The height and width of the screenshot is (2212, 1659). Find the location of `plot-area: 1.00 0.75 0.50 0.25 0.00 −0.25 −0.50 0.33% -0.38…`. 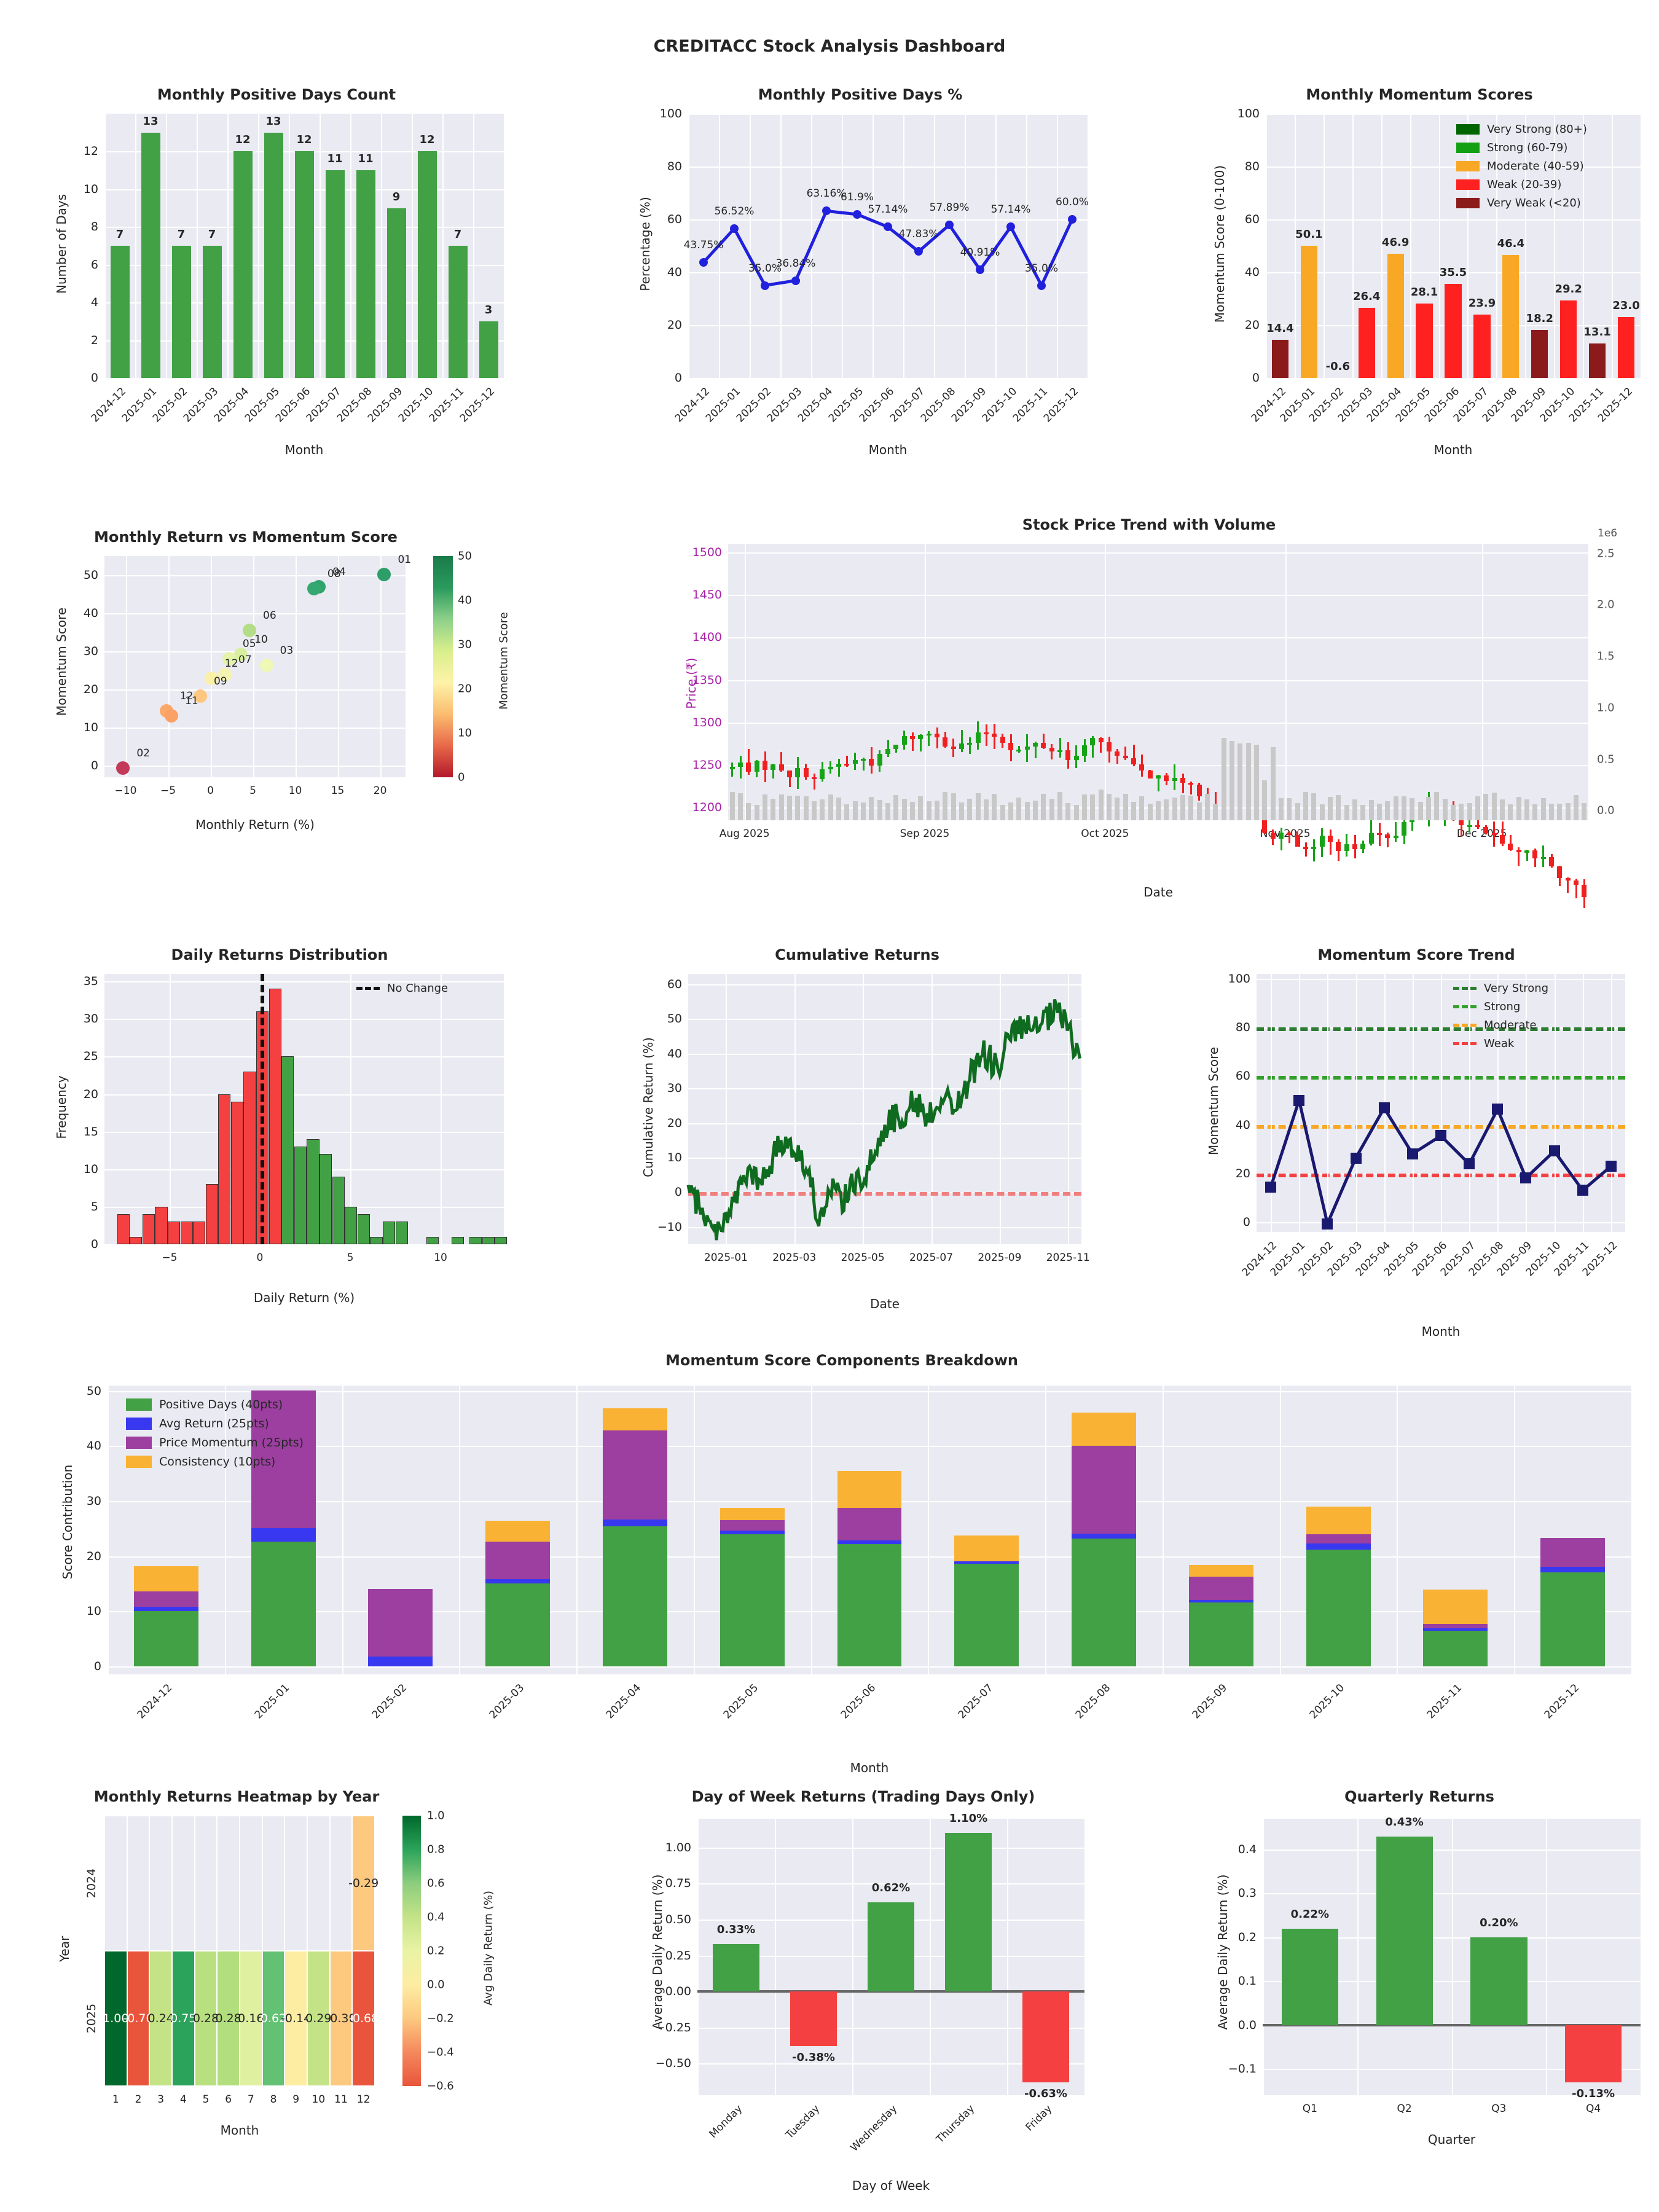

plot-area: 1.00 0.75 0.50 0.25 0.00 −0.25 −0.50 0.33% -0.38… is located at coordinates (871, 1983).